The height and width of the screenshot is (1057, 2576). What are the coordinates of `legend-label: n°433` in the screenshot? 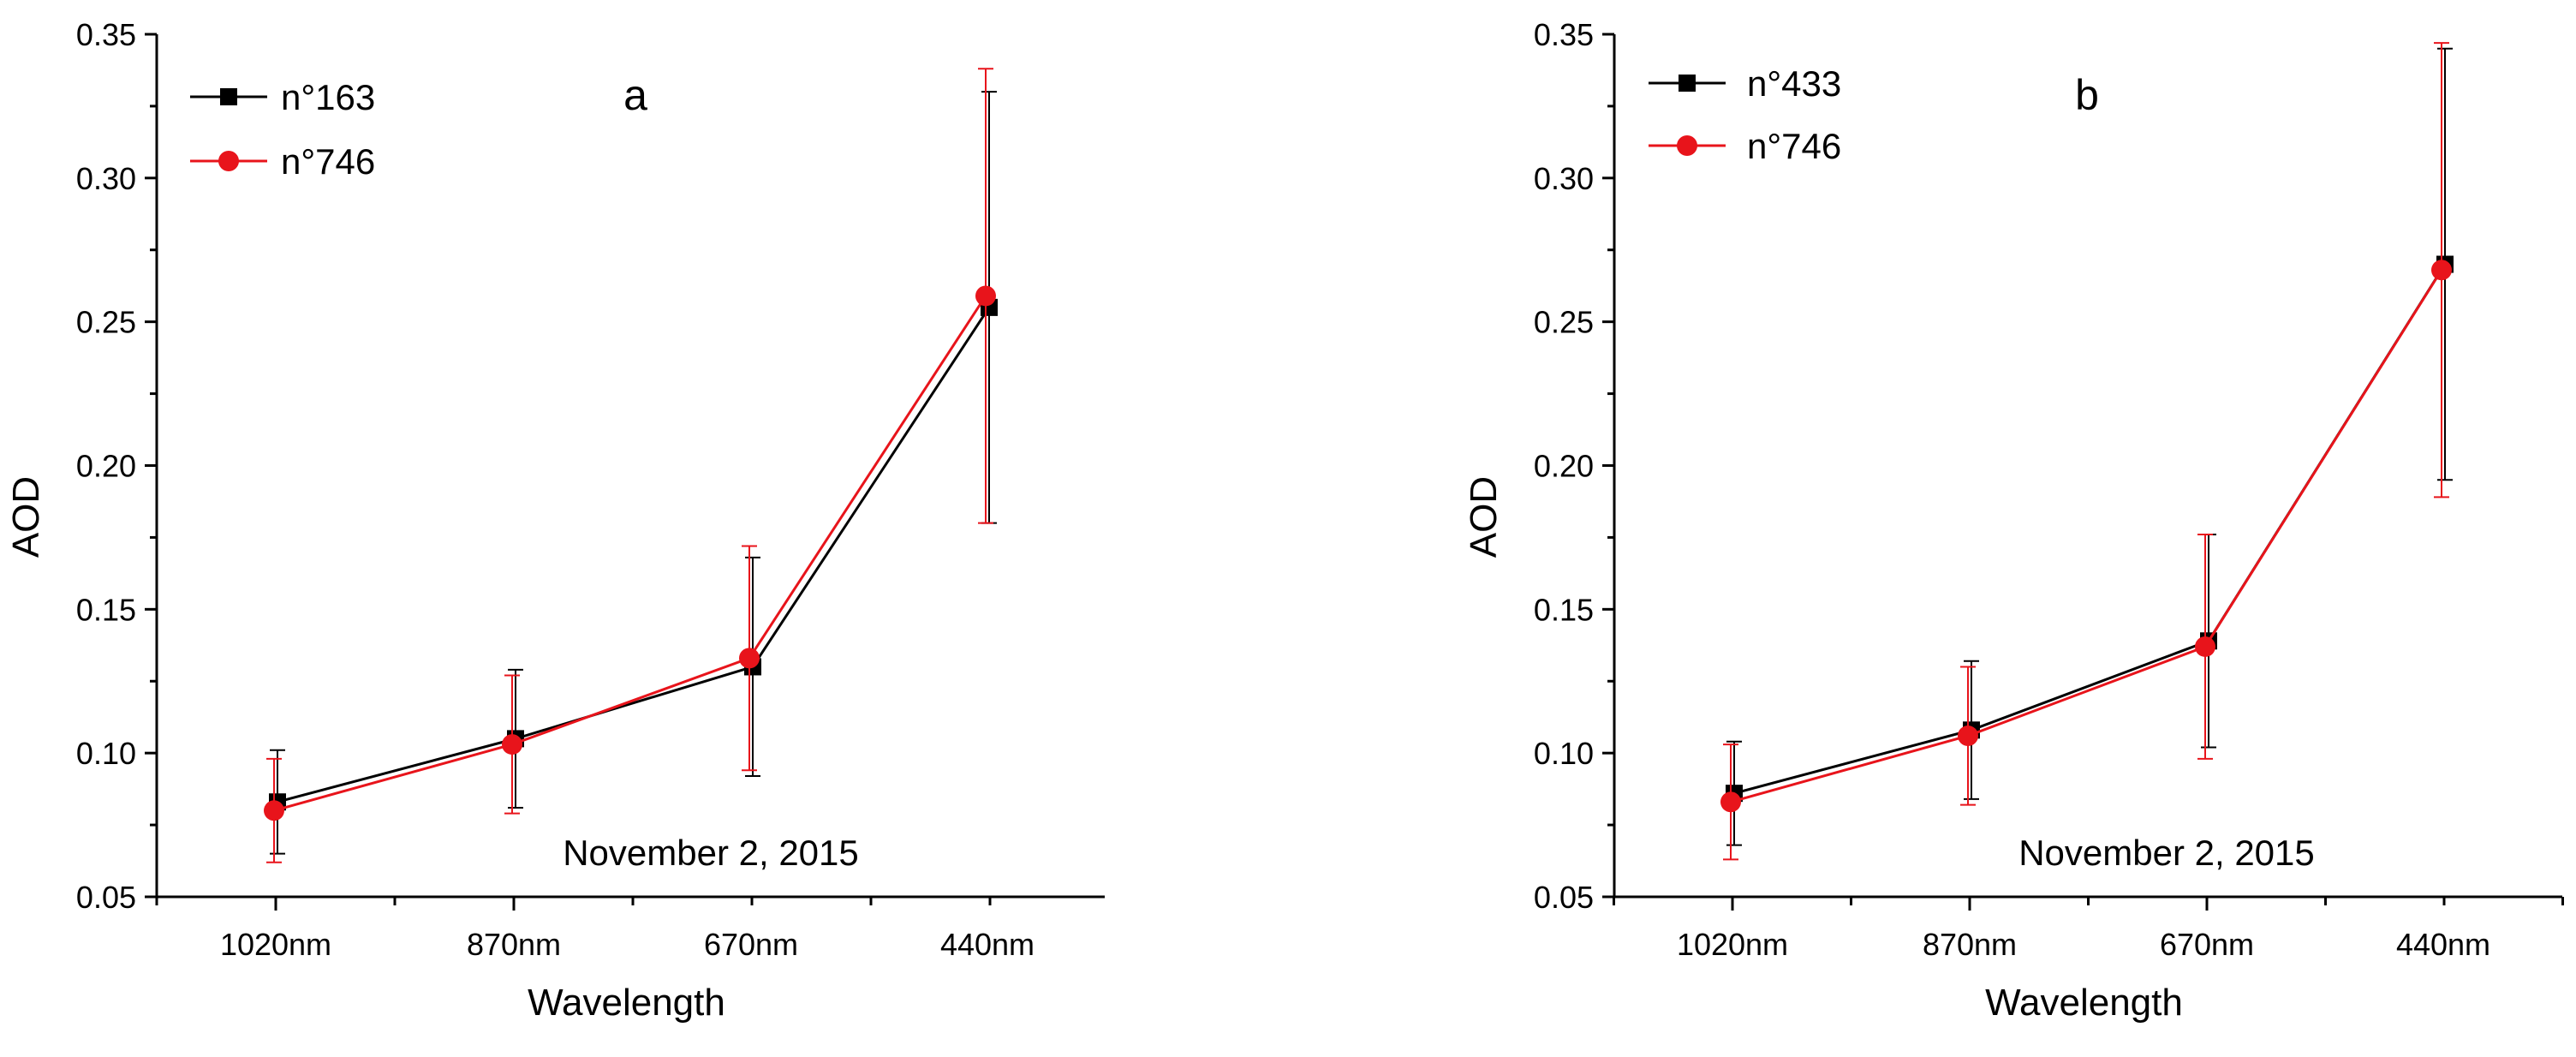 It's located at (1794, 83).